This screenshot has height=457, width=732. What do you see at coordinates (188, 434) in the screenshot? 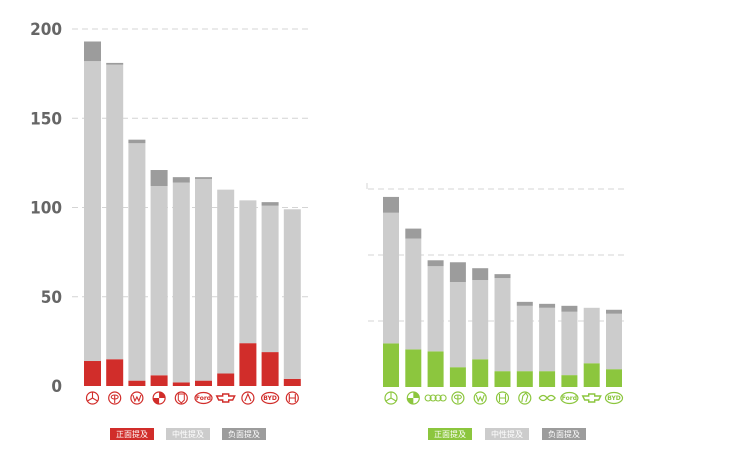
I see `legend-label: 中性提及` at bounding box center [188, 434].